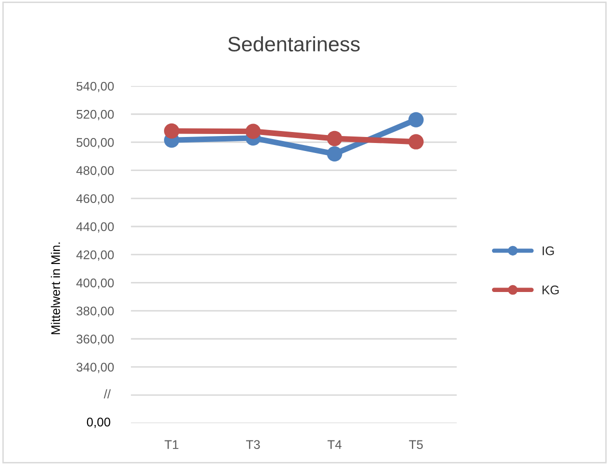 The height and width of the screenshot is (465, 609). Describe the element at coordinates (55, 288) in the screenshot. I see `y-axis-title: Mittelwert in Min.` at that location.